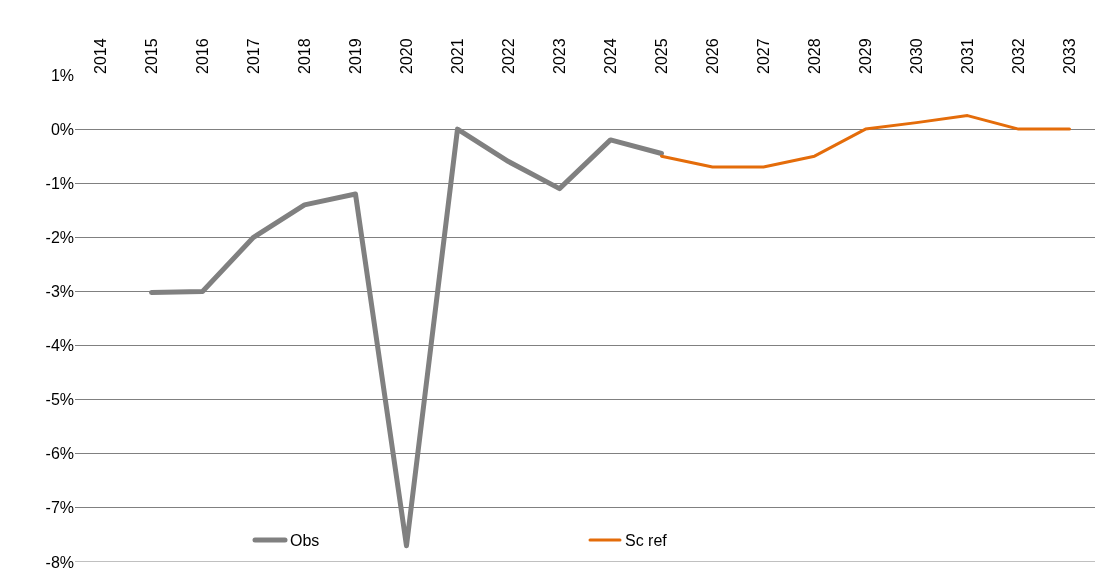 The height and width of the screenshot is (583, 1107). What do you see at coordinates (814, 56) in the screenshot?
I see `x-tick-label: 2028` at bounding box center [814, 56].